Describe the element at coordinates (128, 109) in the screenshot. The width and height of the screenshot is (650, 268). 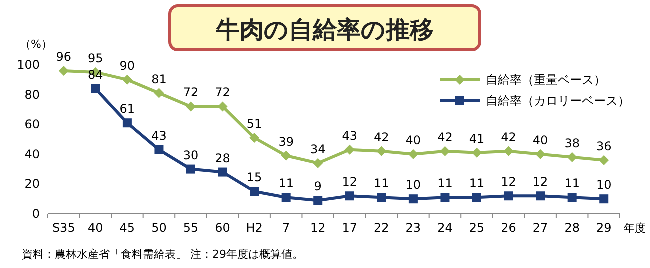
I see `data-label: 61` at that location.